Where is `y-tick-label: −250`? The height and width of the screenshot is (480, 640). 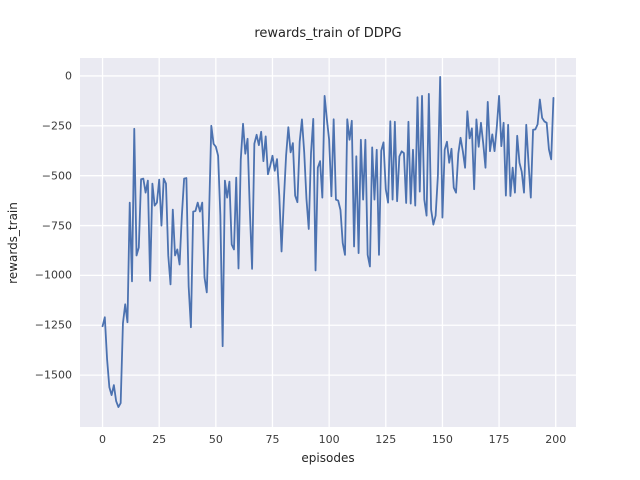 y-tick-label: −250 is located at coordinates (56, 126).